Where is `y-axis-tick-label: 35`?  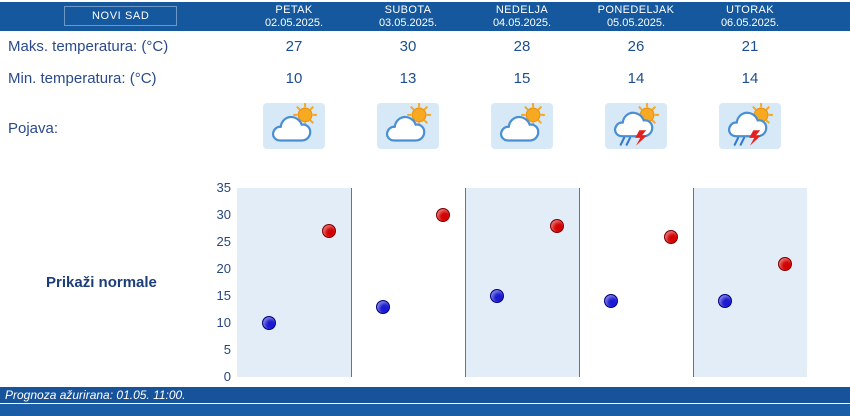
y-axis-tick-label: 35 is located at coordinates (223, 187).